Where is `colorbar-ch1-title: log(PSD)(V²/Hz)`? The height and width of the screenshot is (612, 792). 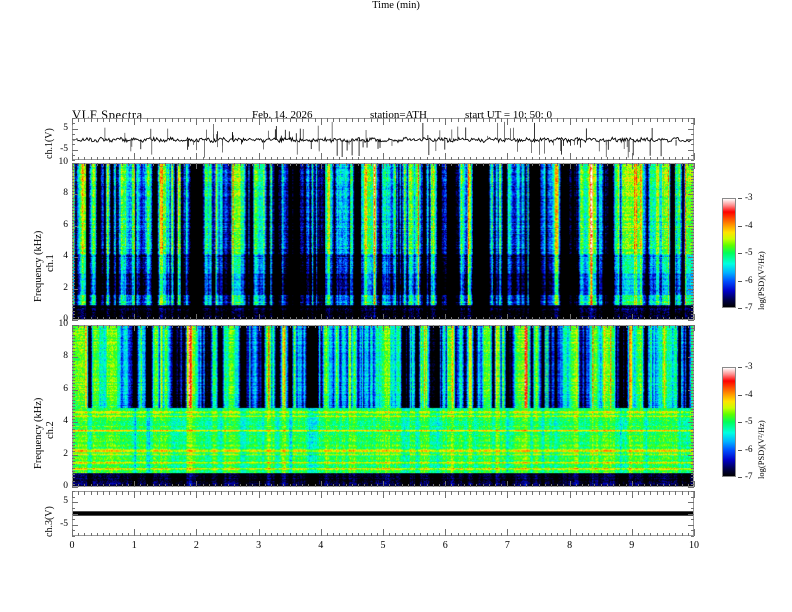 colorbar-ch1-title: log(PSD)(V²/Hz) is located at coordinates (761, 280).